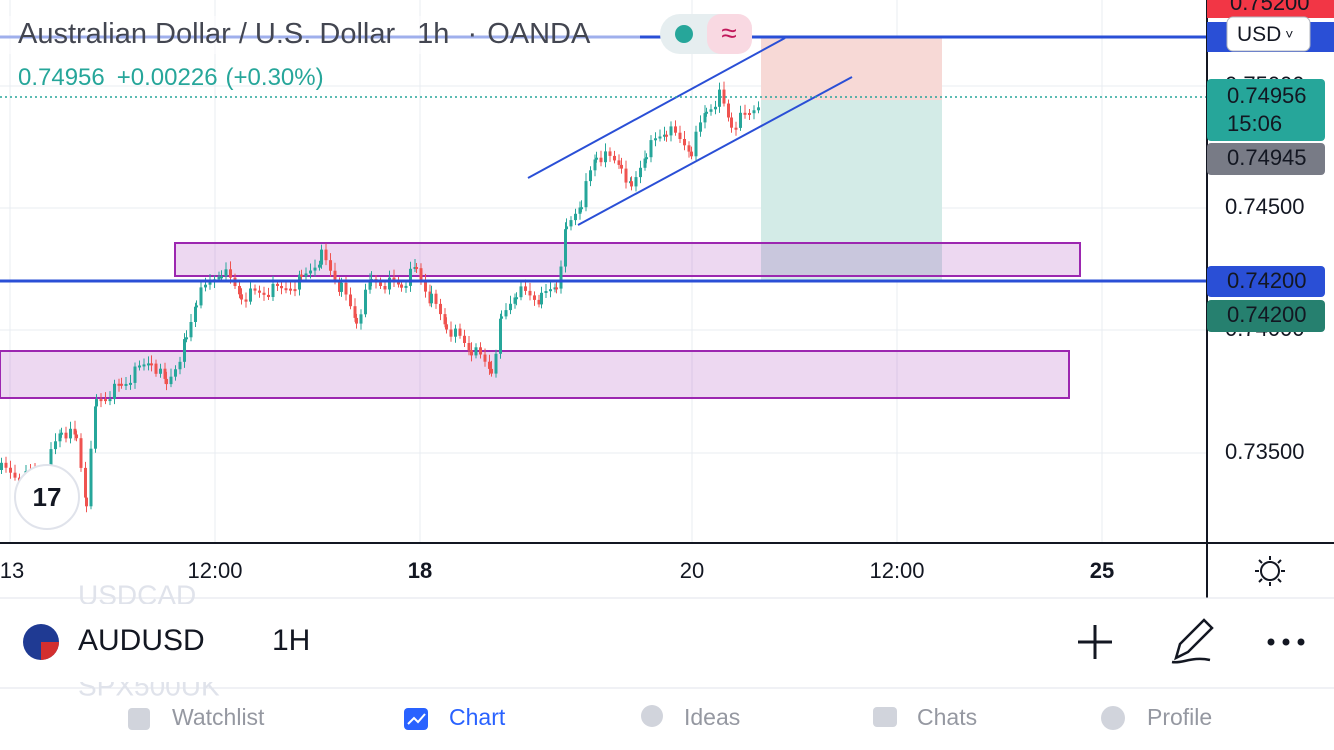 This screenshot has width=1334, height=750. Describe the element at coordinates (47, 497) in the screenshot. I see `tv-logo: 17` at that location.